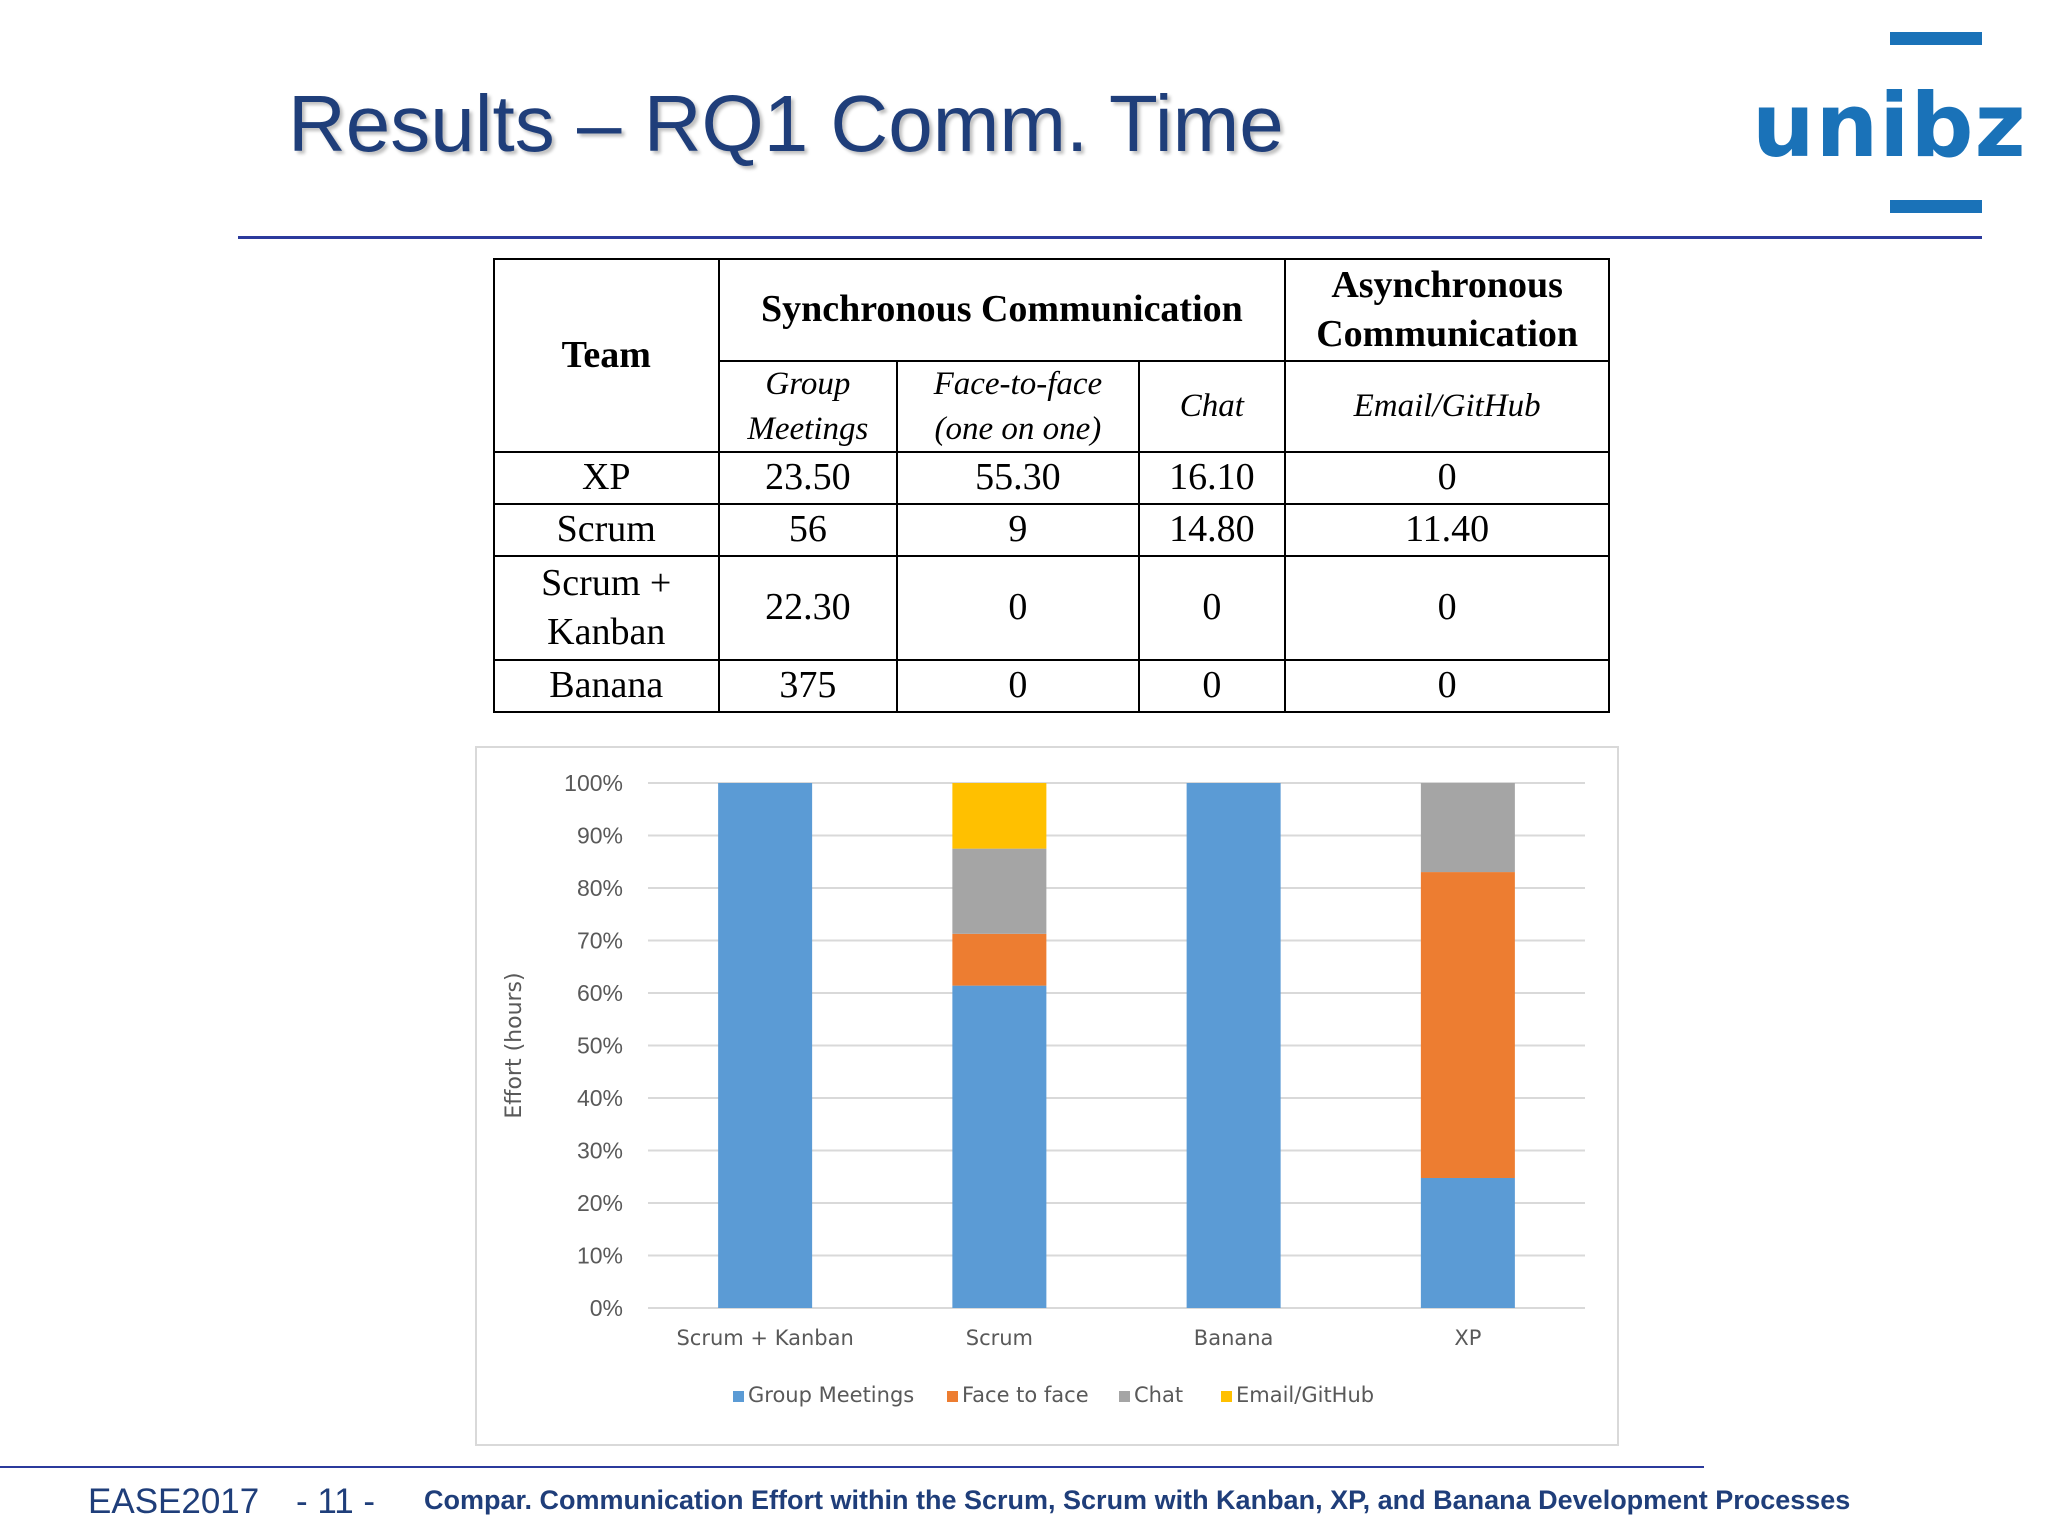 The height and width of the screenshot is (1536, 2048). I want to click on y-tick-label: 0%, so click(606, 1308).